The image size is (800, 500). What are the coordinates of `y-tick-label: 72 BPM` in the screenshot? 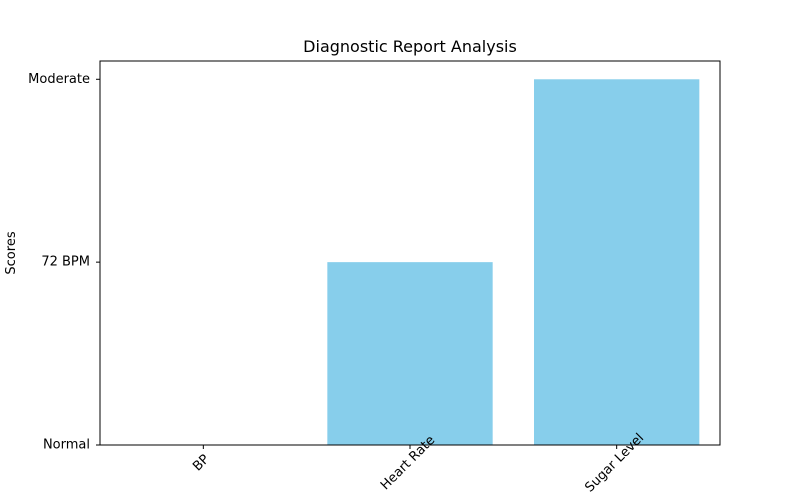 It's located at (65, 262).